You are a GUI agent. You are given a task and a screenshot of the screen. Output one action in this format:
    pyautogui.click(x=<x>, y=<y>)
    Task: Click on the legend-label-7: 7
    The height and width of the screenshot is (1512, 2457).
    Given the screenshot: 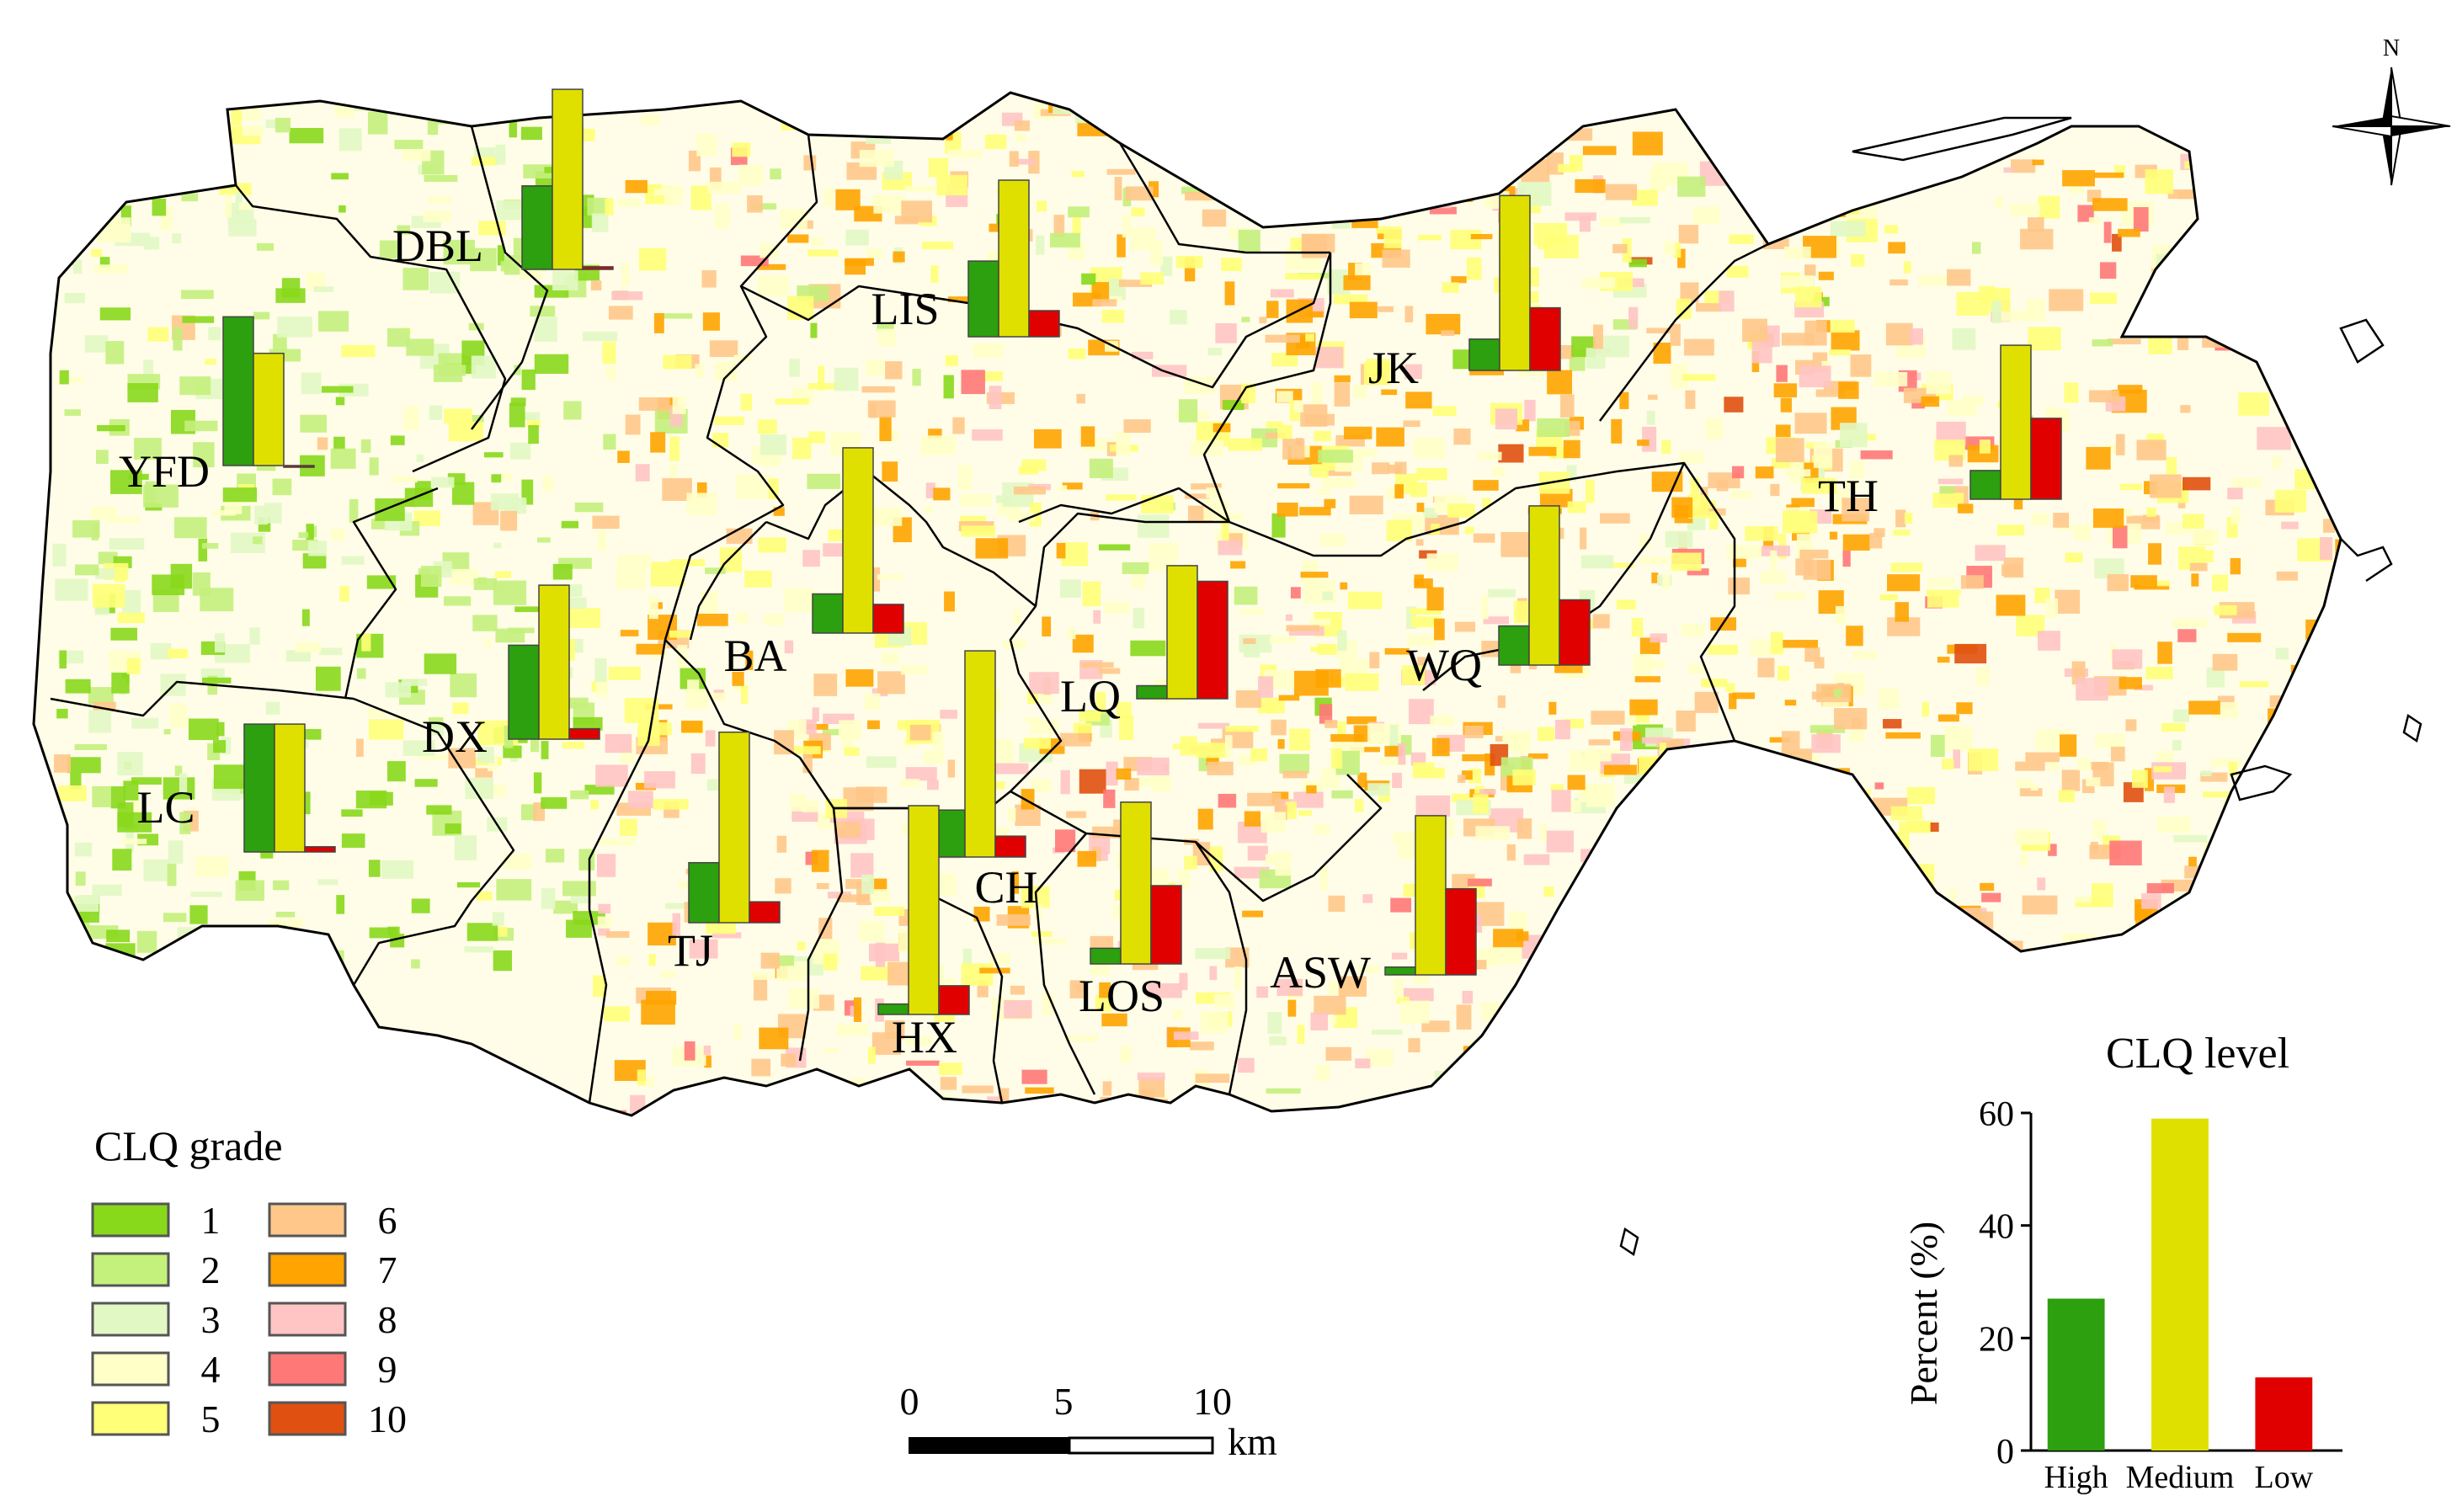 What is the action you would take?
    pyautogui.click(x=387, y=1269)
    